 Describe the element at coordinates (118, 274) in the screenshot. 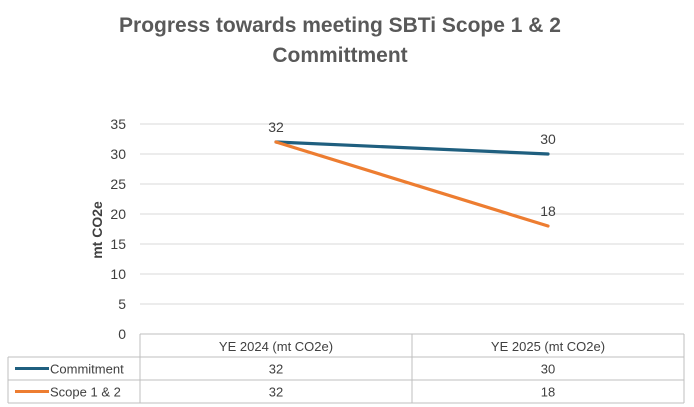

I see `y-tick-label-10: 10` at that location.